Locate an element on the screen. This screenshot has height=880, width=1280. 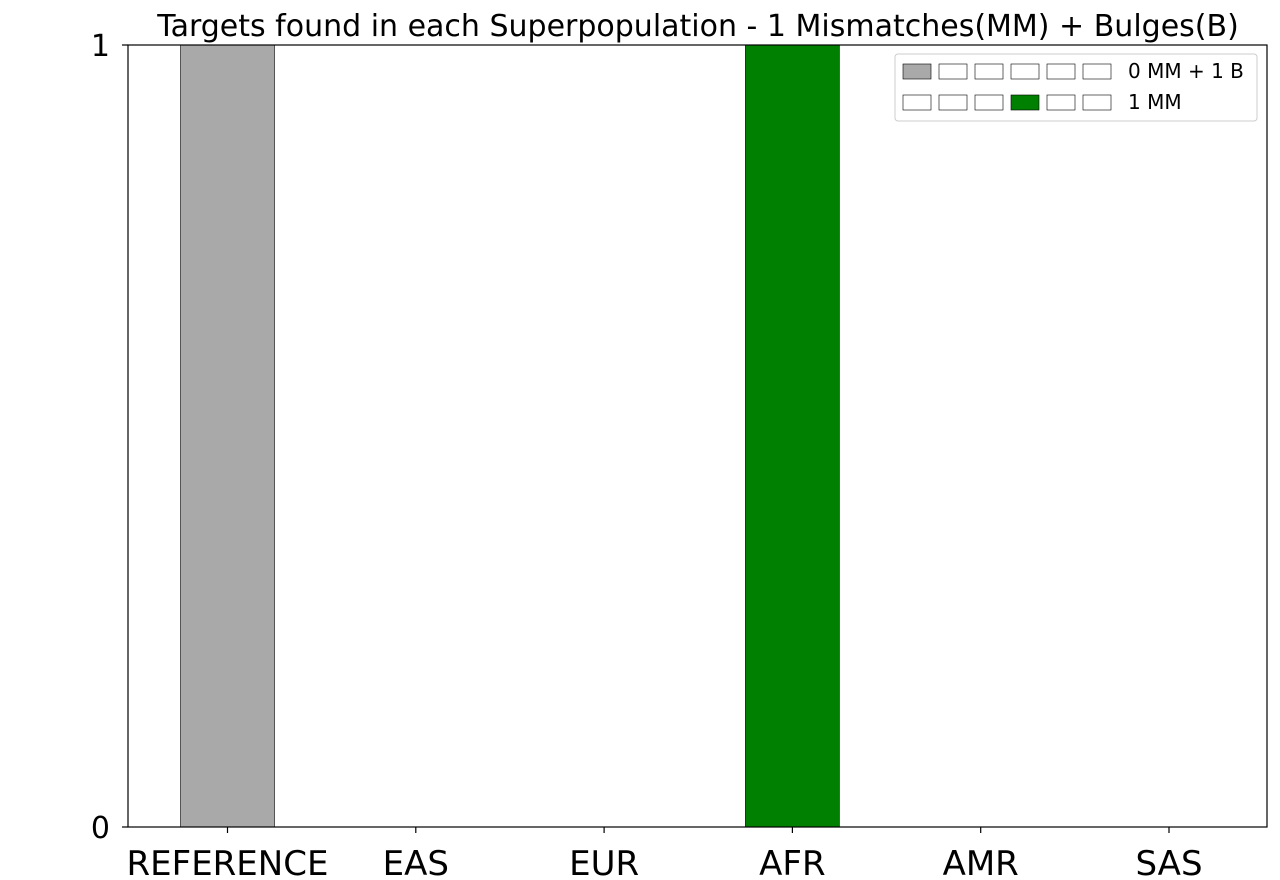
y-tick-label-0: 0 is located at coordinates (100, 828).